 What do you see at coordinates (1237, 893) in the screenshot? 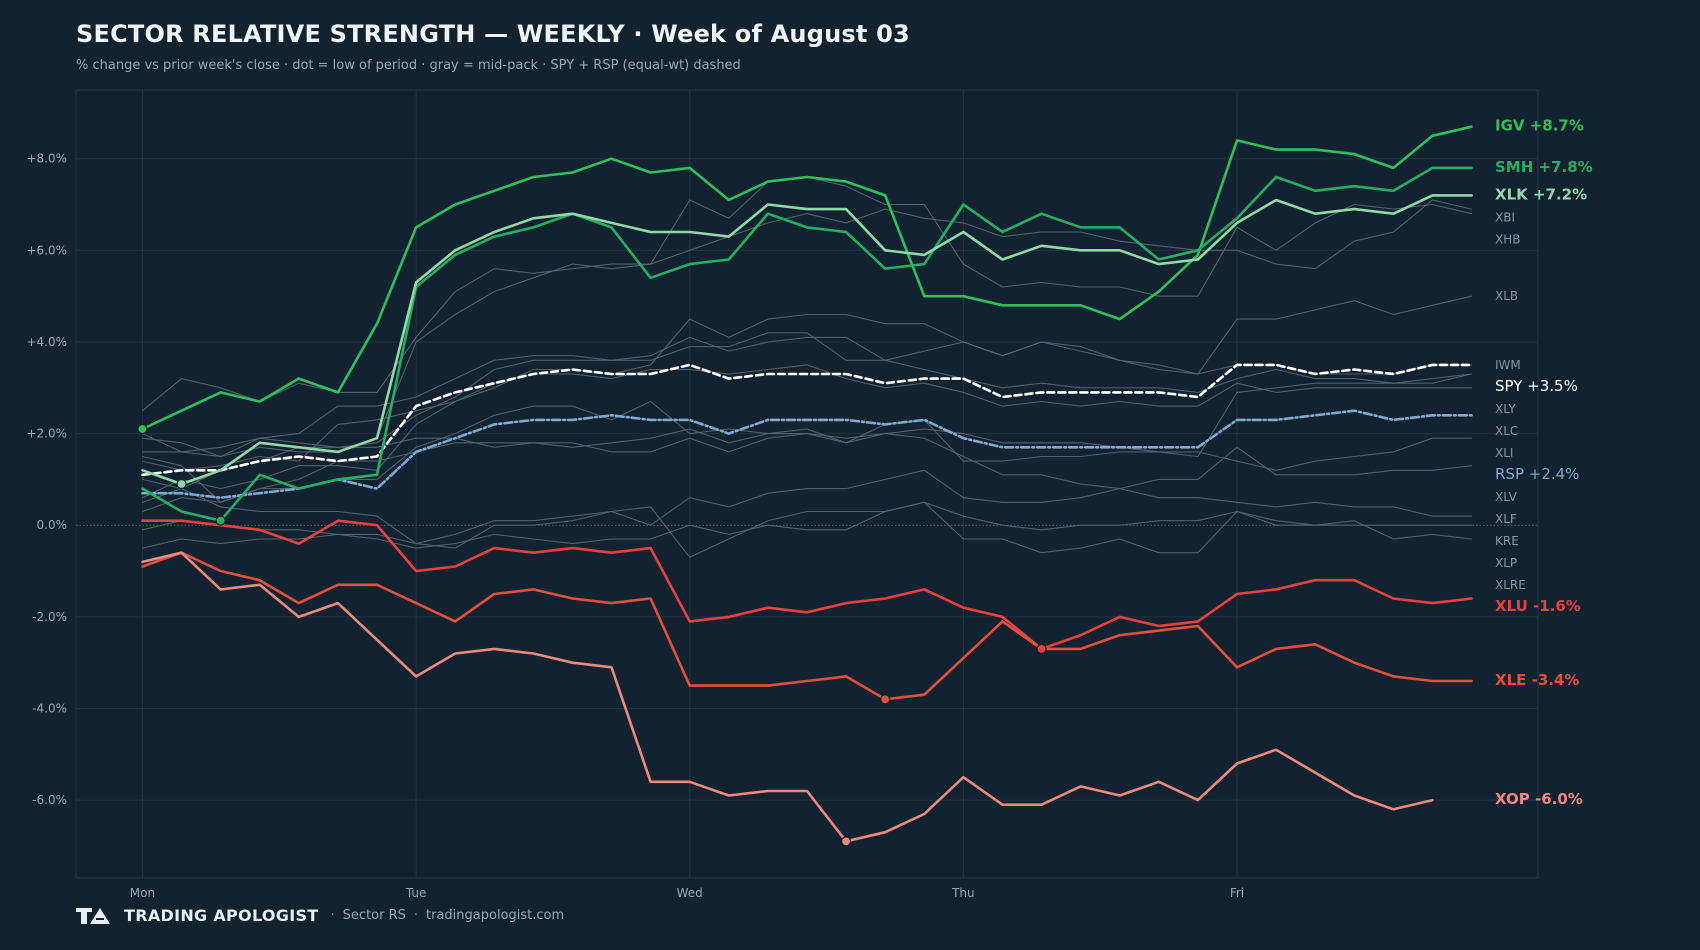
I see `x-tick-label: Fri` at bounding box center [1237, 893].